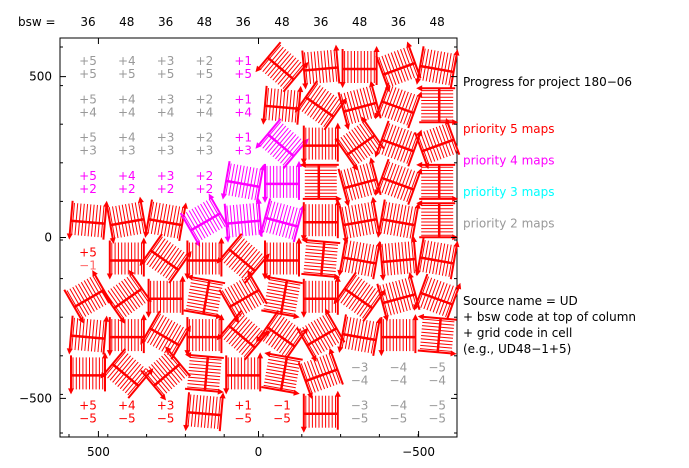 The width and height of the screenshot is (689, 468). Describe the element at coordinates (243, 151) in the screenshot. I see `cell-row-code: +3` at that location.